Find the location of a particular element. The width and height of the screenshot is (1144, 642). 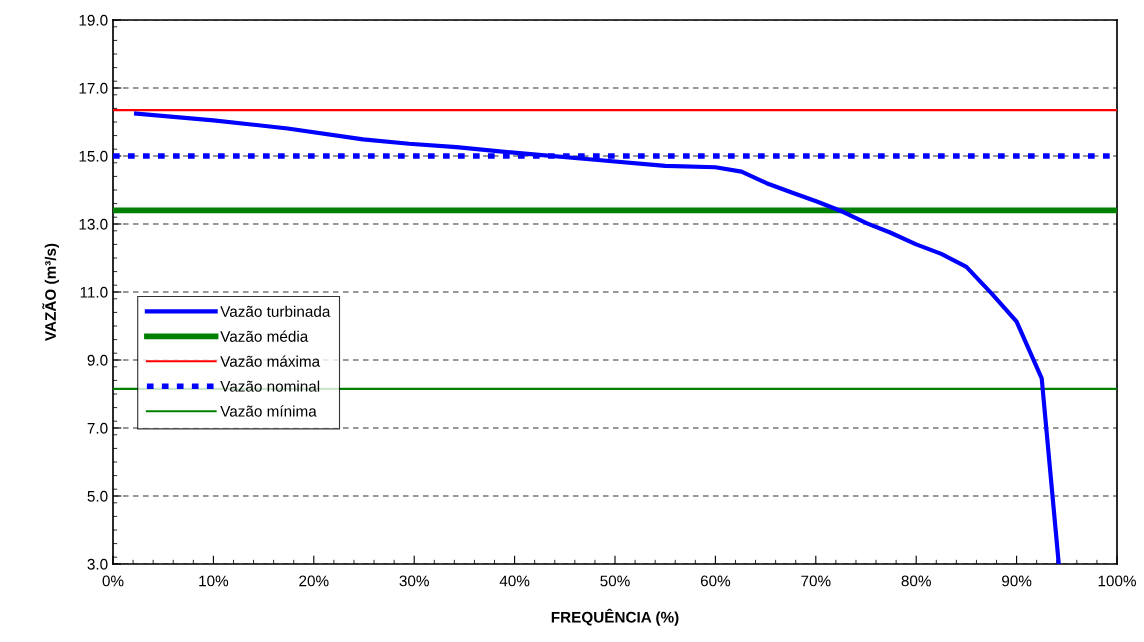

x-tick-label: 30% is located at coordinates (414, 581).